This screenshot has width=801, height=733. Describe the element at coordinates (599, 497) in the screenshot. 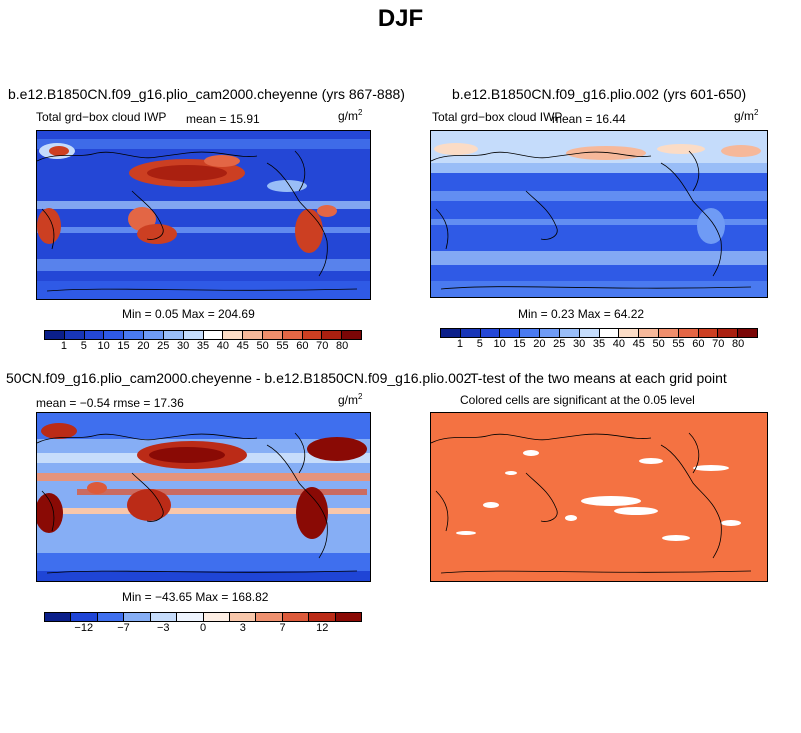

I see `panel-4-map` at that location.